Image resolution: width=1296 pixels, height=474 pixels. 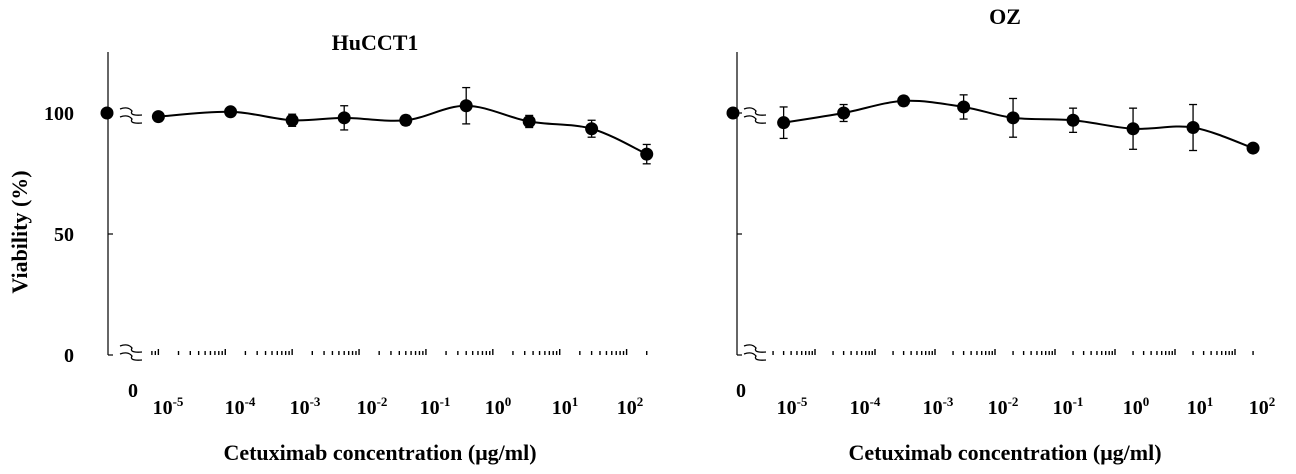 I want to click on y-tick-label: 100, so click(x=59, y=114).